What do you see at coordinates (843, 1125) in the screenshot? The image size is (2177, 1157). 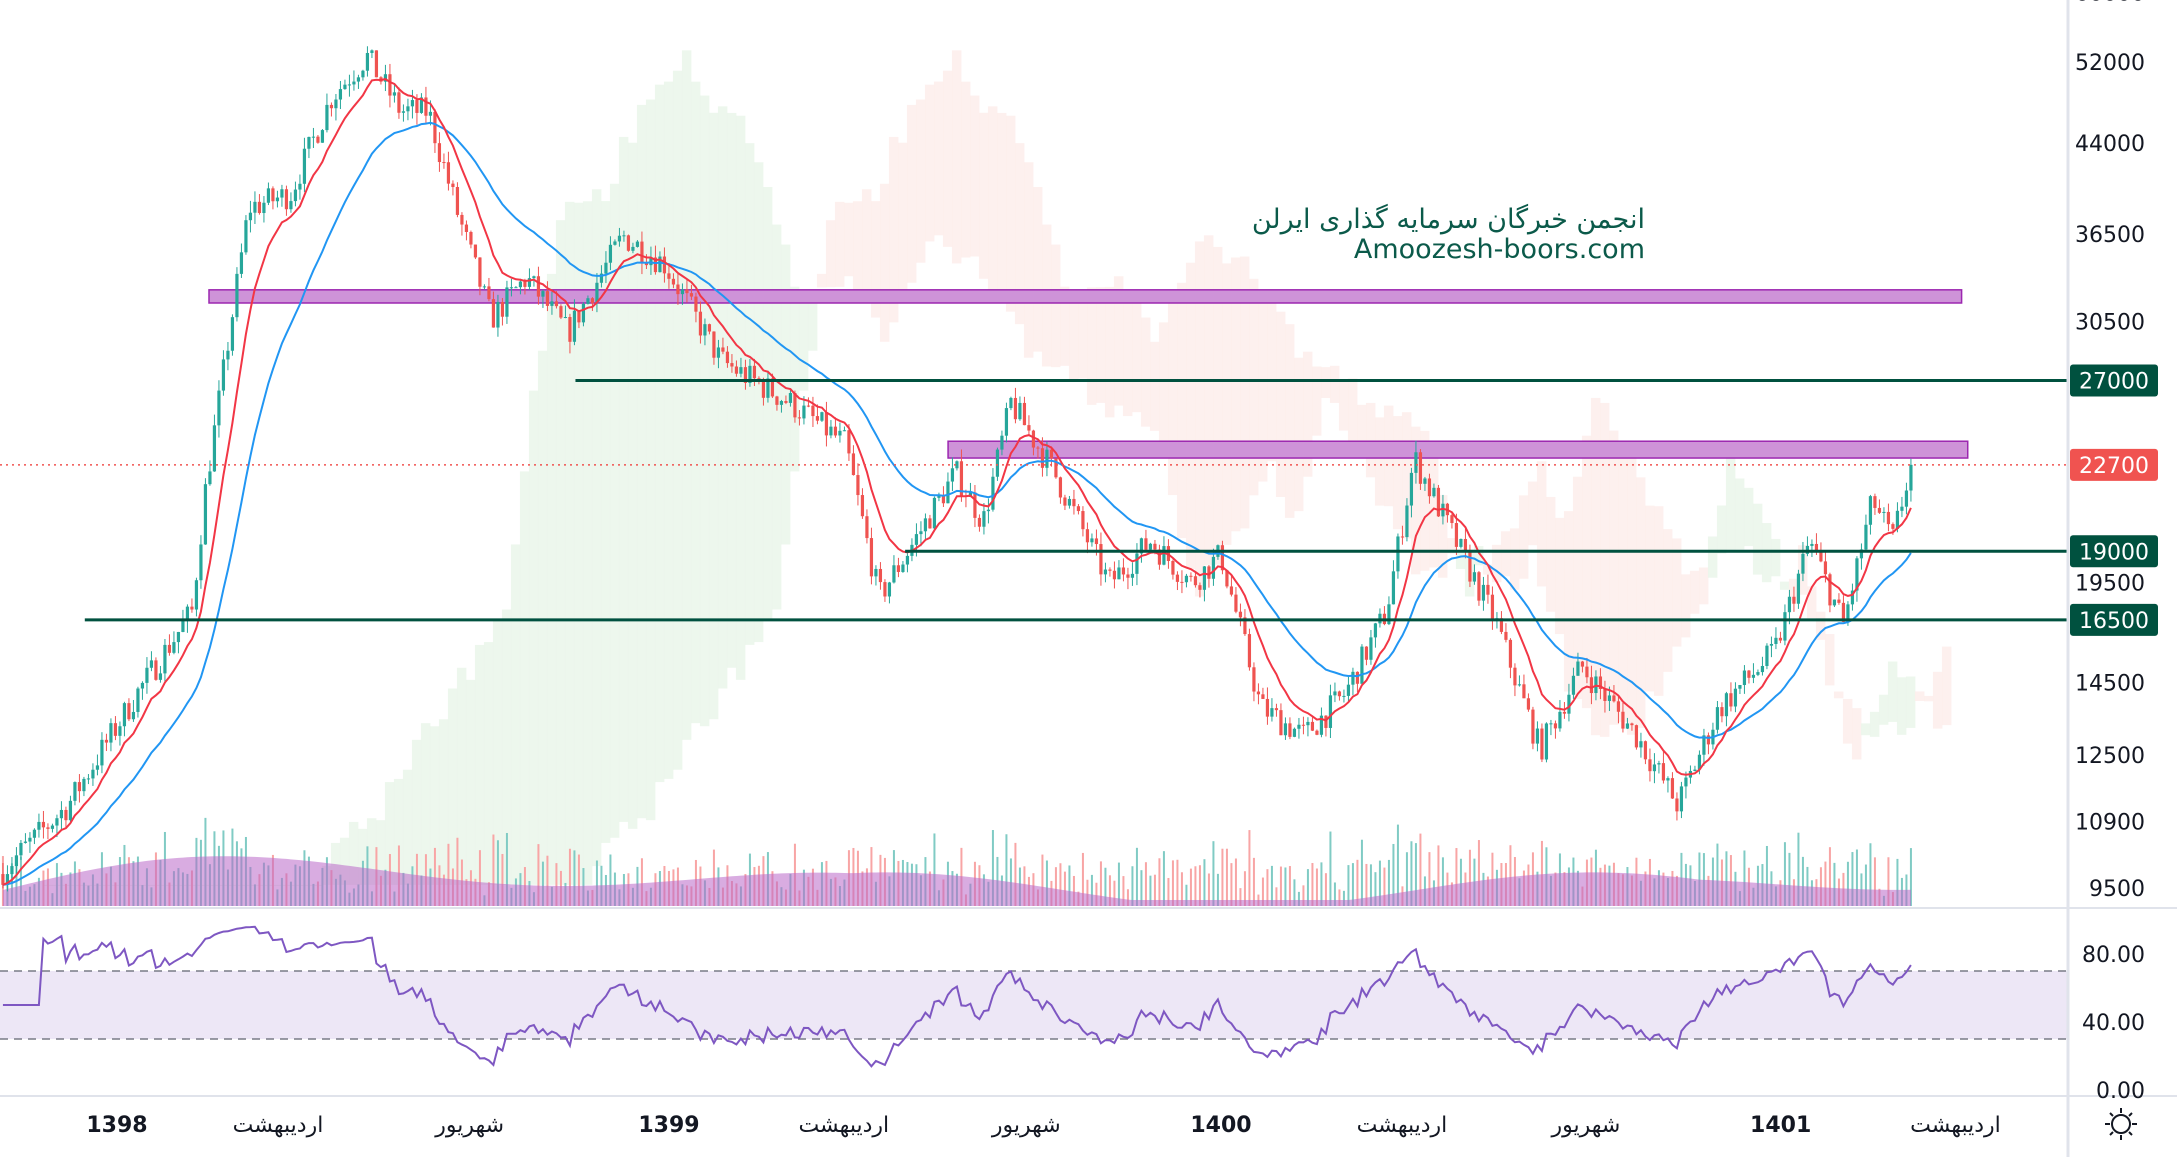 I see `time-tick-label: اردیبهشت` at bounding box center [843, 1125].